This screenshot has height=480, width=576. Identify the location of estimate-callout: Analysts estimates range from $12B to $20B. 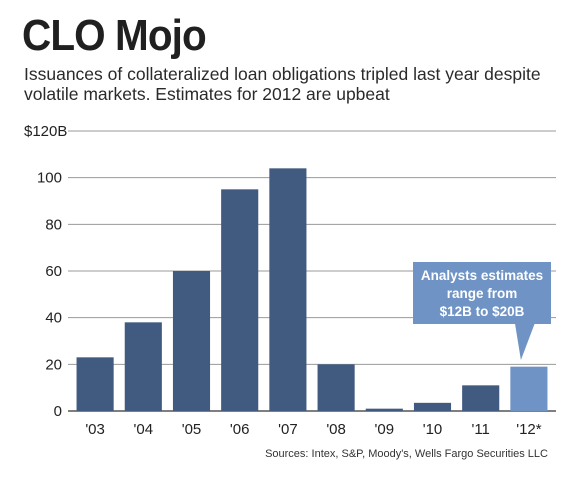
(482, 311).